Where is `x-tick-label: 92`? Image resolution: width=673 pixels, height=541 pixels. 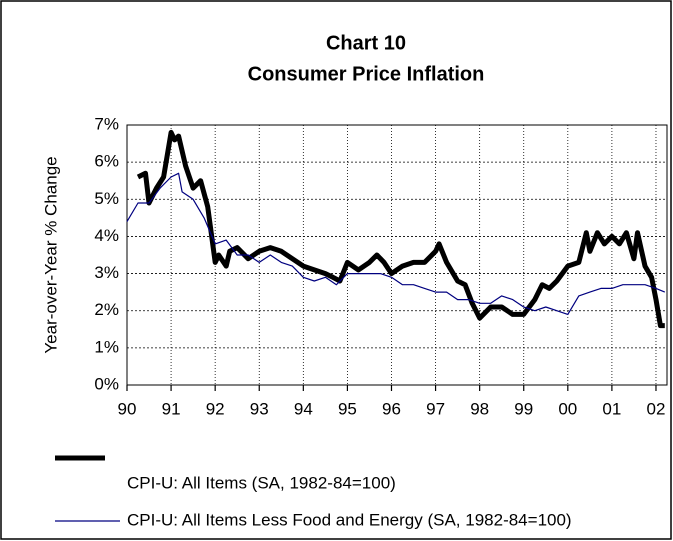
x-tick-label: 92 is located at coordinates (215, 408).